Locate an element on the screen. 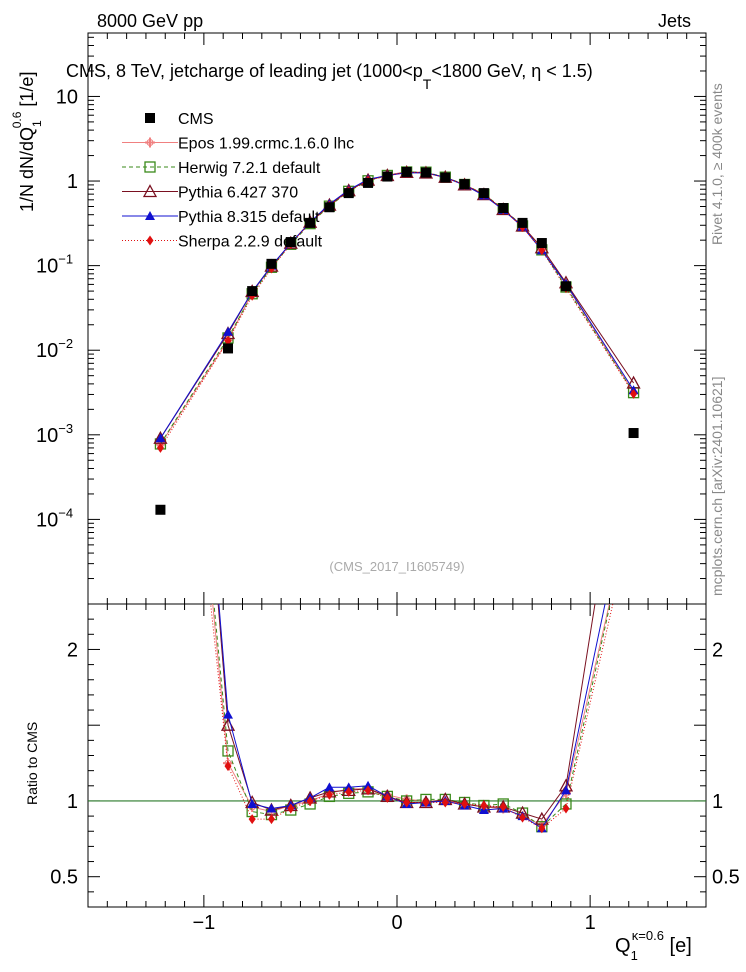 This screenshot has height=972, width=746. y-tick-label-main: 10⁻⁴ is located at coordinates (54, 518).